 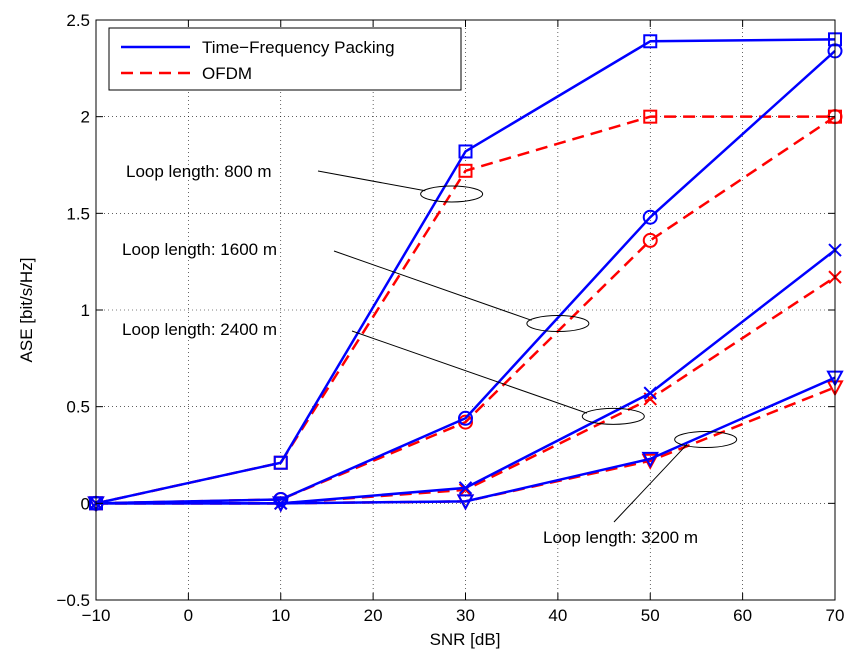 I want to click on annotation-label: Loop length: 3200 m, so click(x=620, y=537).